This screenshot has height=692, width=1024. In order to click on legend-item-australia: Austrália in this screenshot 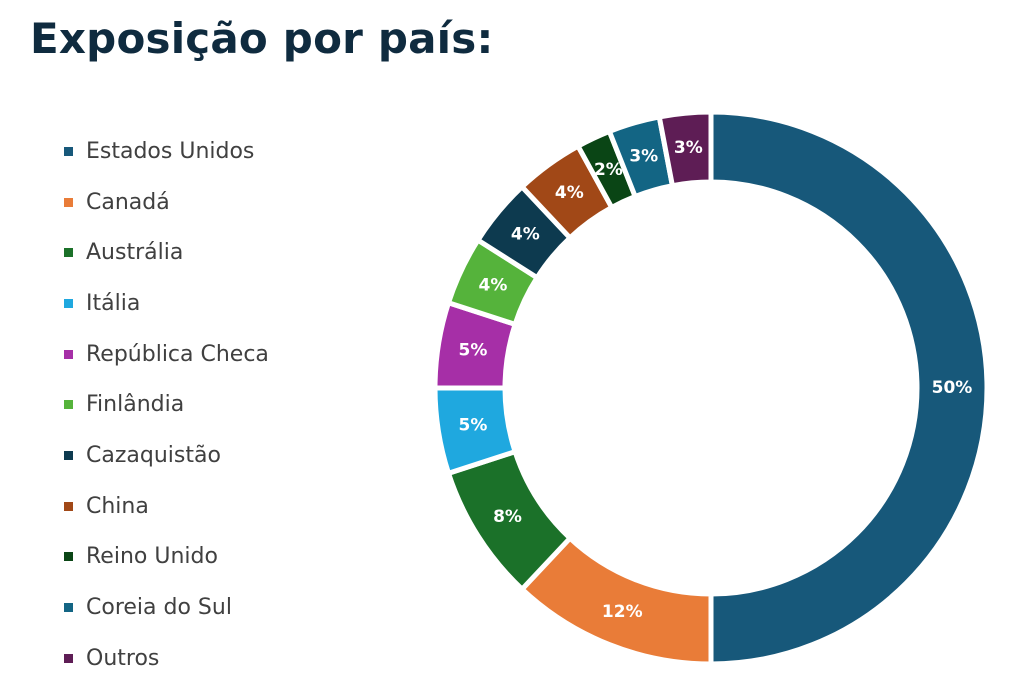, I will do `click(166, 252)`.